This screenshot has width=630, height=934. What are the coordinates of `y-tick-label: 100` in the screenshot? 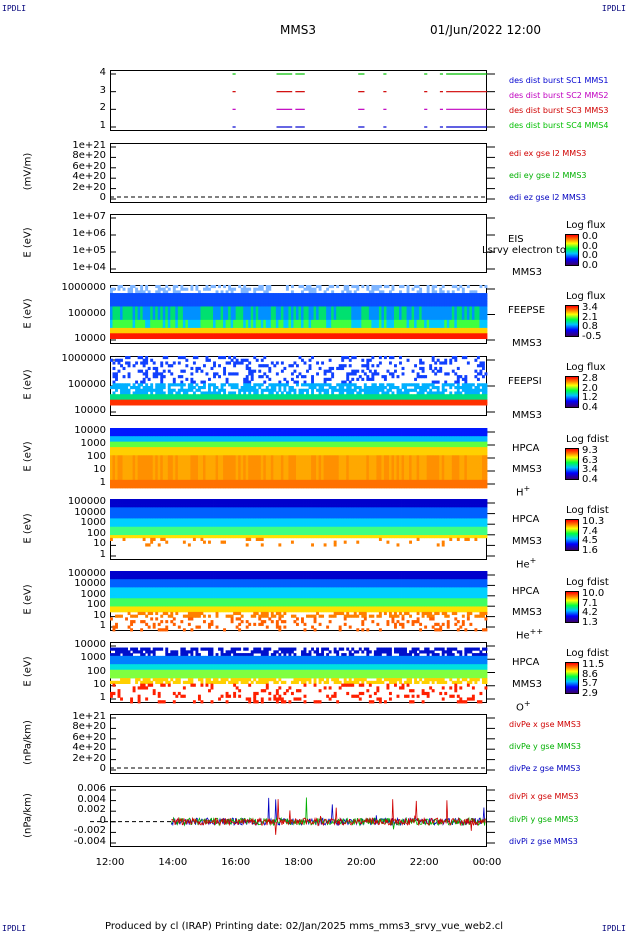 It's located at (96, 456).